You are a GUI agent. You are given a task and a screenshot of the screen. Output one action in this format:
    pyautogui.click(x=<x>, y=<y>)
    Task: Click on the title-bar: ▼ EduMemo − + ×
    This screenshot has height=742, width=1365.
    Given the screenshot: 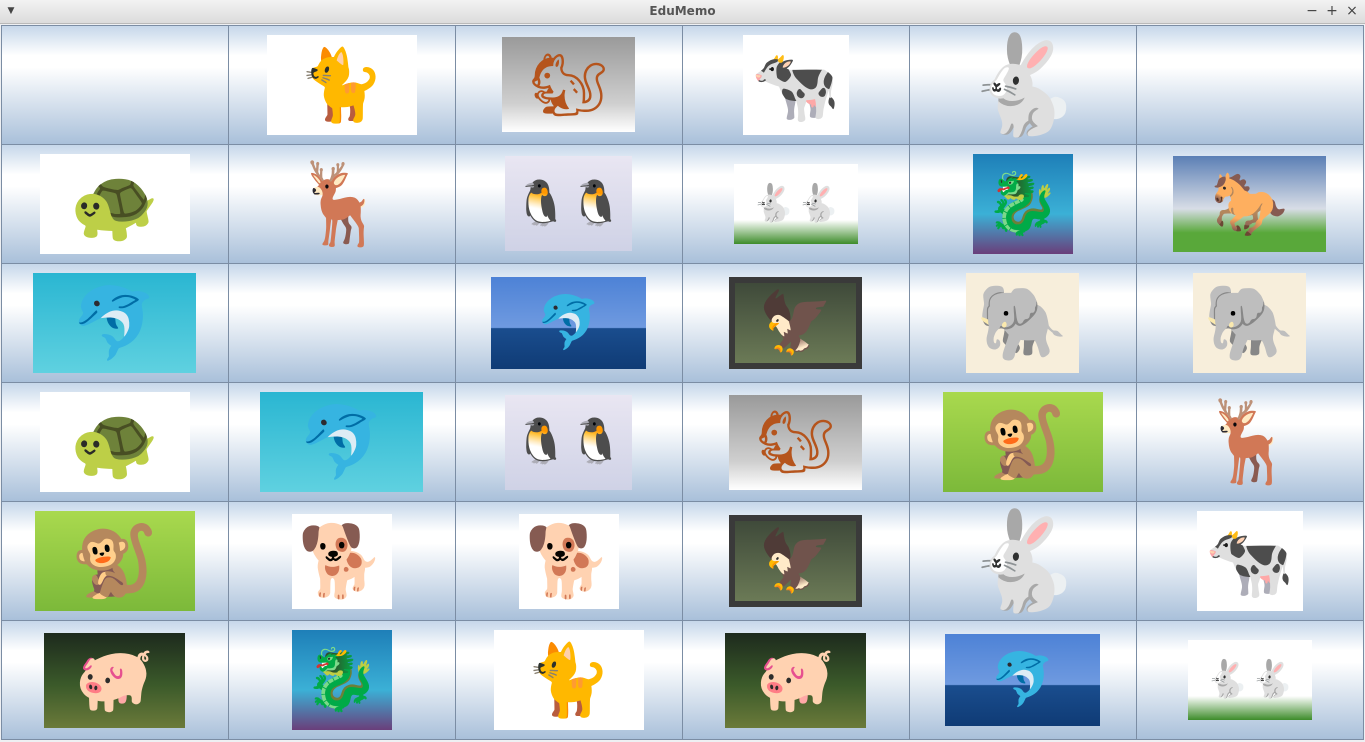 What is the action you would take?
    pyautogui.click(x=682, y=12)
    